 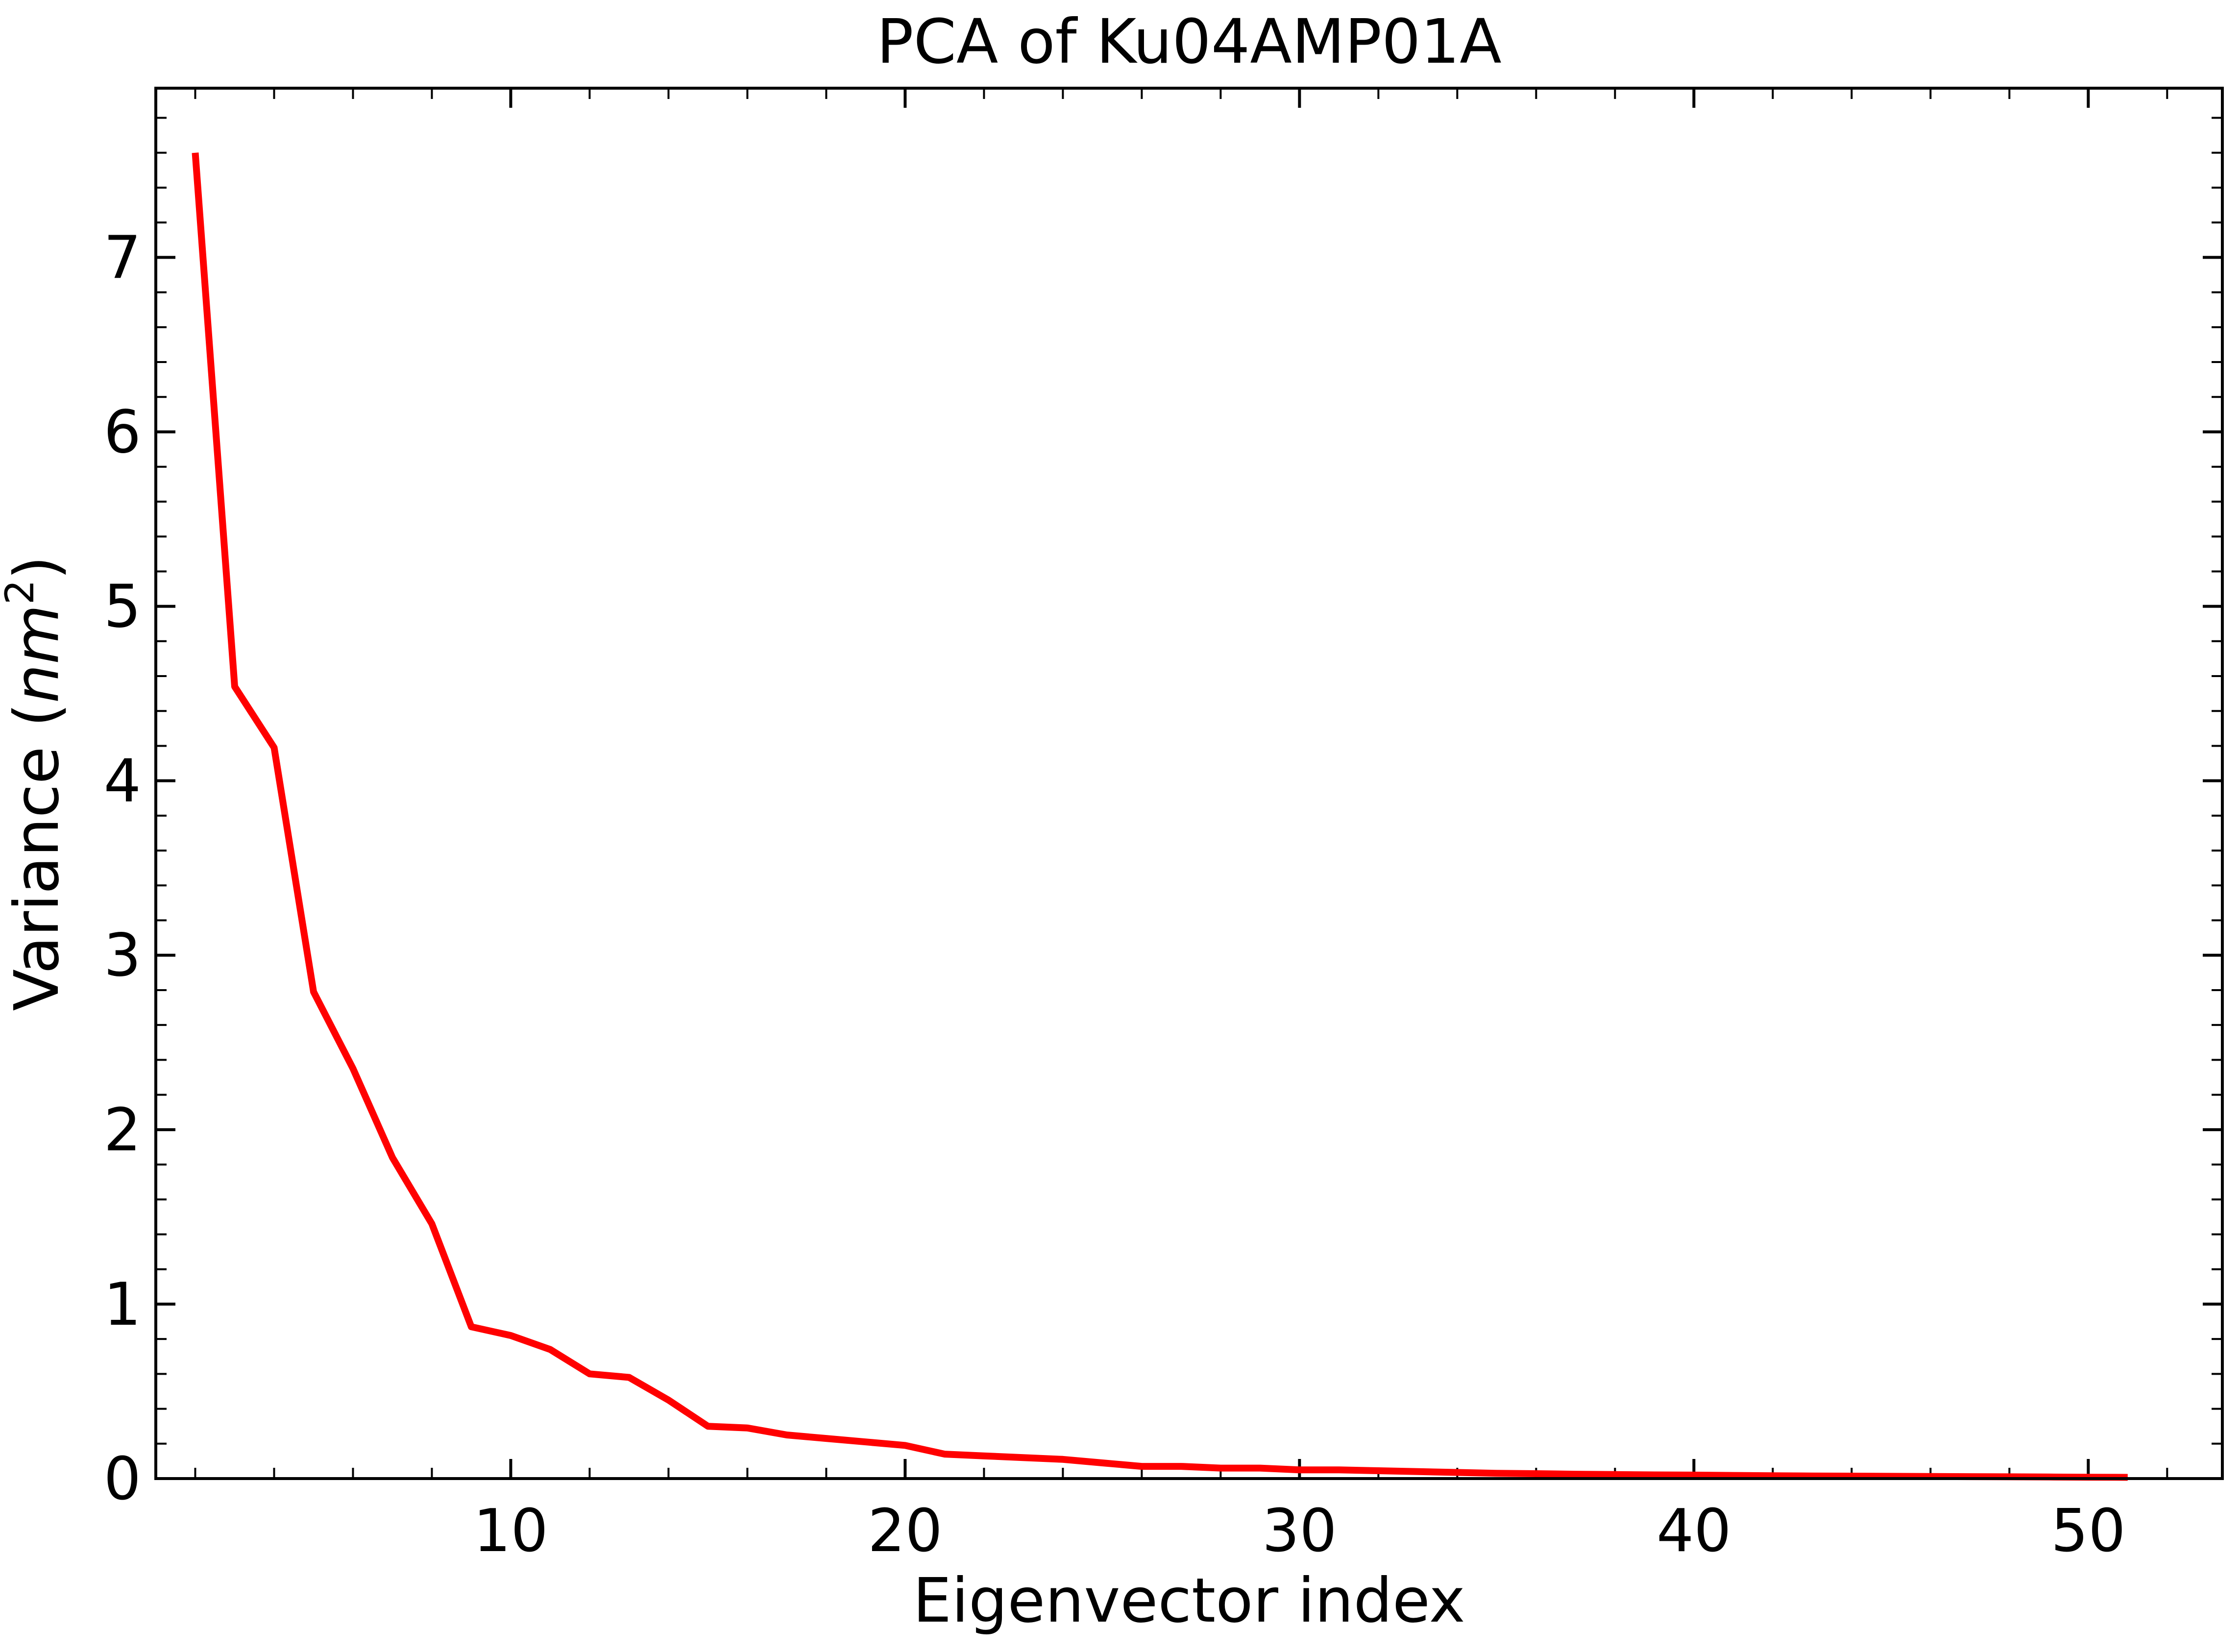 What do you see at coordinates (122, 782) in the screenshot?
I see `y-tick-label: 4` at bounding box center [122, 782].